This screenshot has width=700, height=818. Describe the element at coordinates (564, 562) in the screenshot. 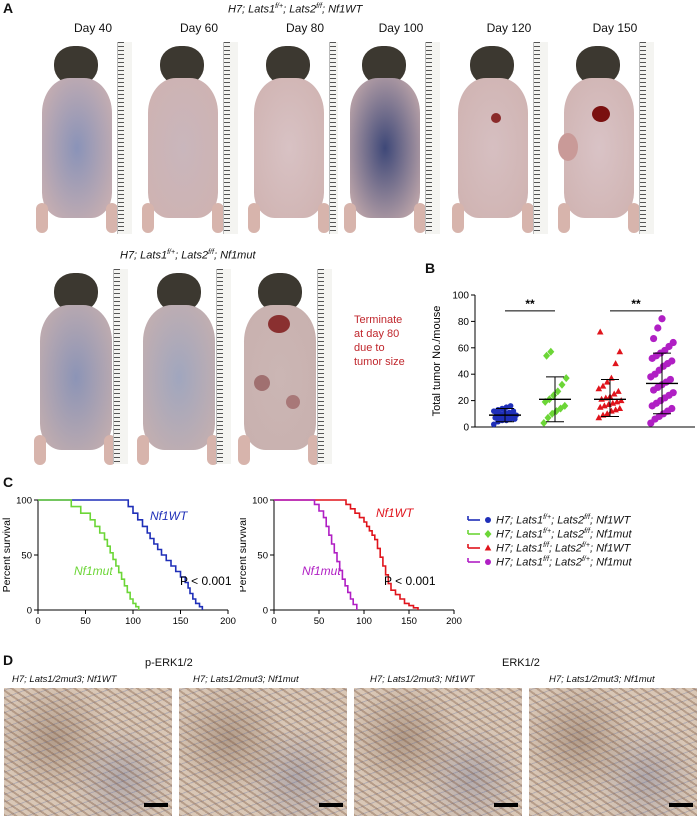

I see `legend-label: H7; Lats1f/f; Lats2f/+; Nf1mut` at that location.